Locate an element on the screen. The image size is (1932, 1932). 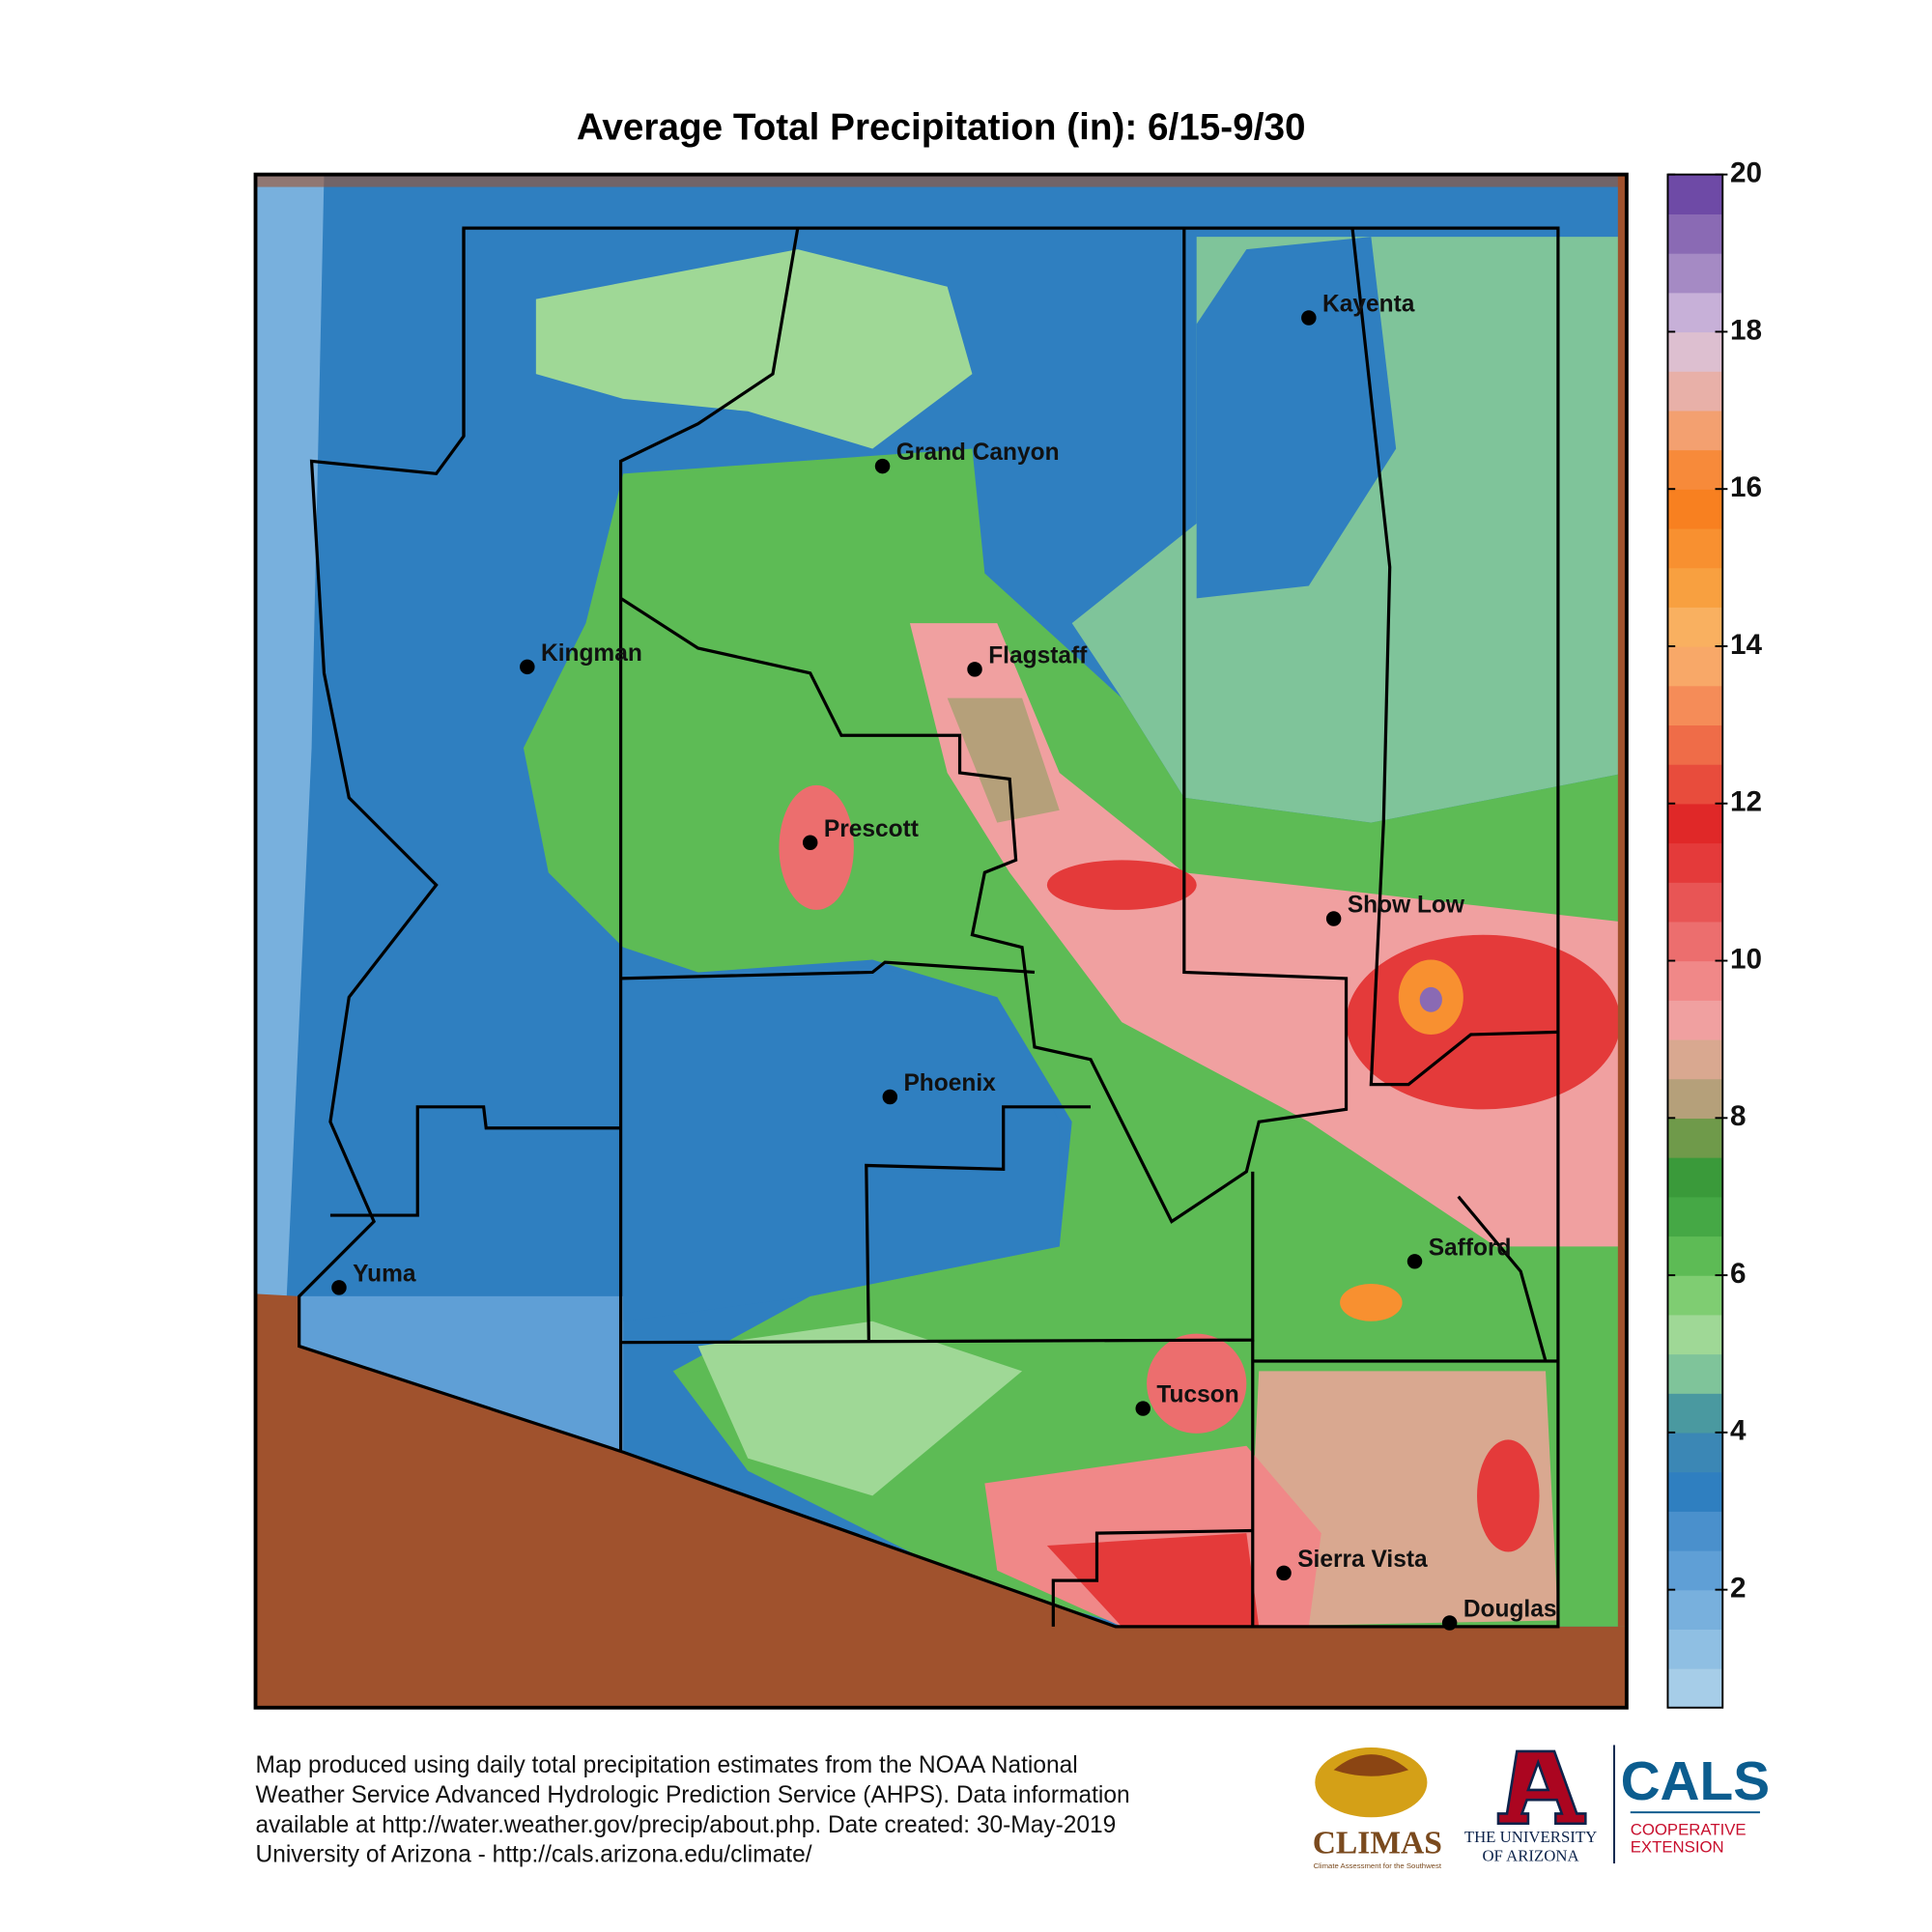
colorbar-tick-label: 18 is located at coordinates (1746, 330).